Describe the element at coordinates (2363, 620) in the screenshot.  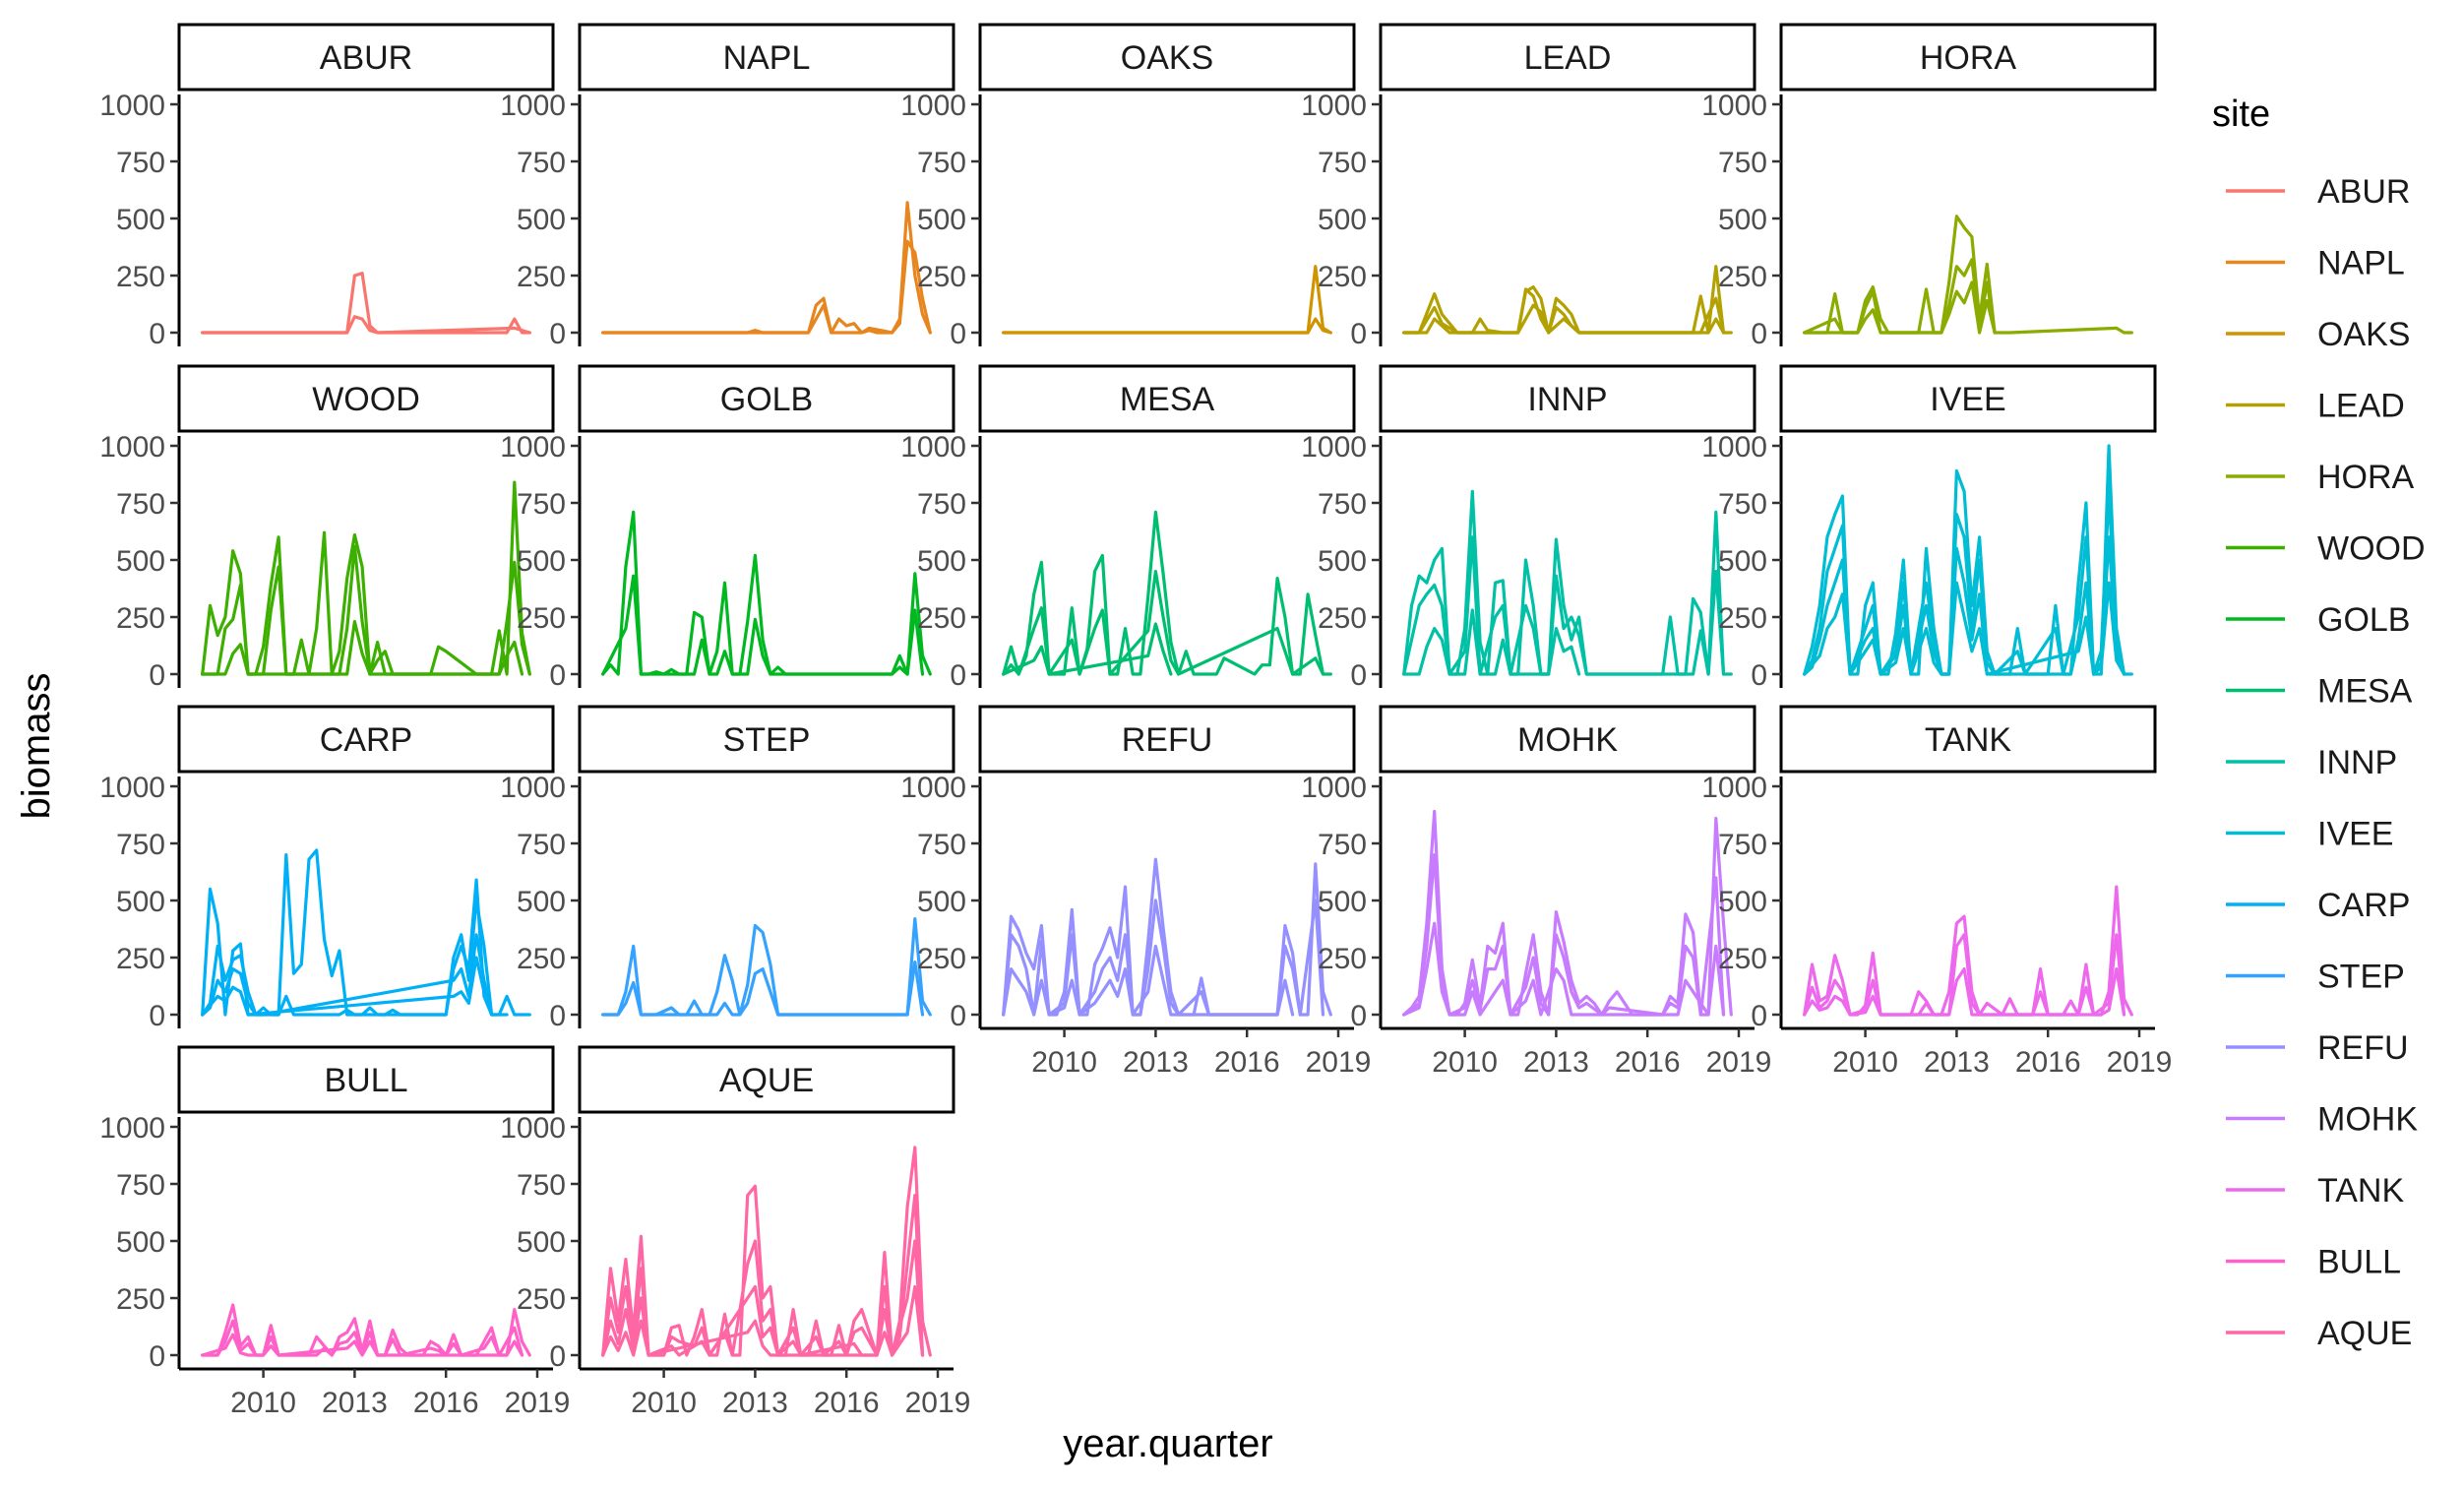
I see `legend-label: GOLB` at that location.